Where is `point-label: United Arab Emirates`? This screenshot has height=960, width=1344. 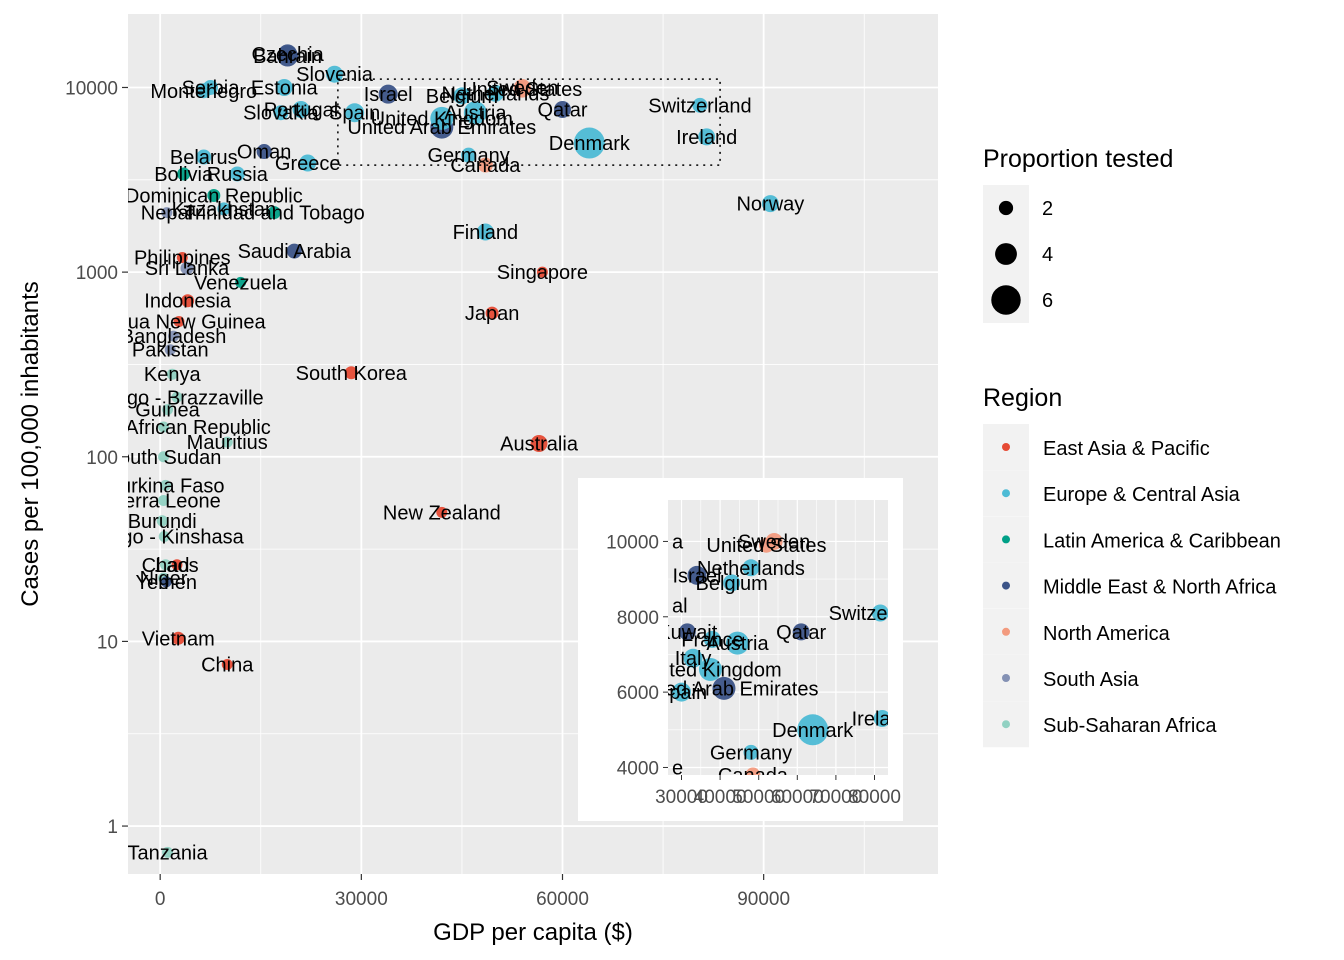 point-label: United Arab Emirates is located at coordinates (441, 128).